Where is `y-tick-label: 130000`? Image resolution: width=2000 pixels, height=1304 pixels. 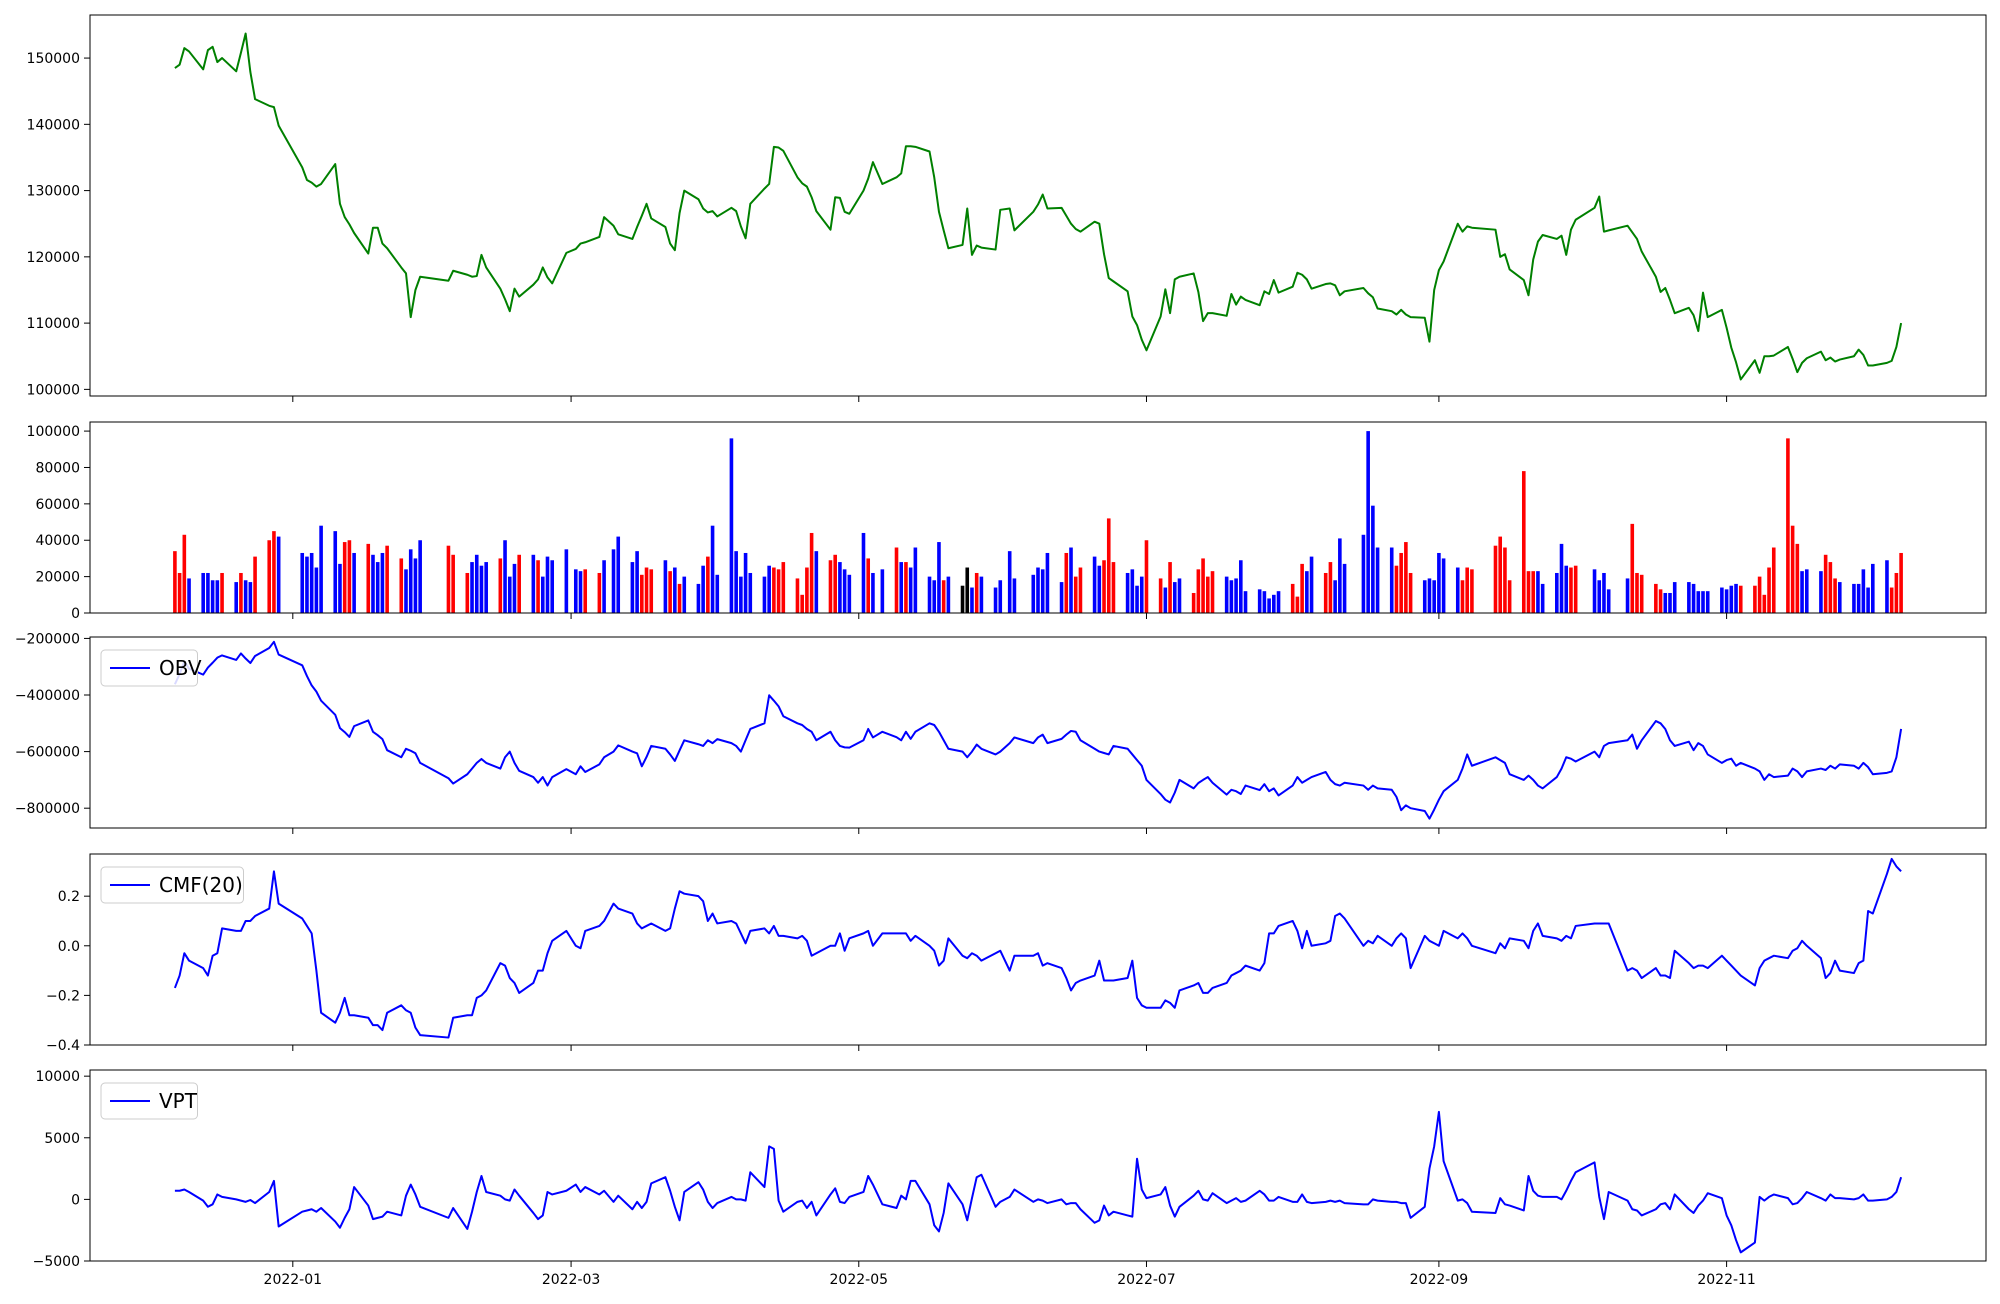
y-tick-label: 130000 is located at coordinates (53, 192).